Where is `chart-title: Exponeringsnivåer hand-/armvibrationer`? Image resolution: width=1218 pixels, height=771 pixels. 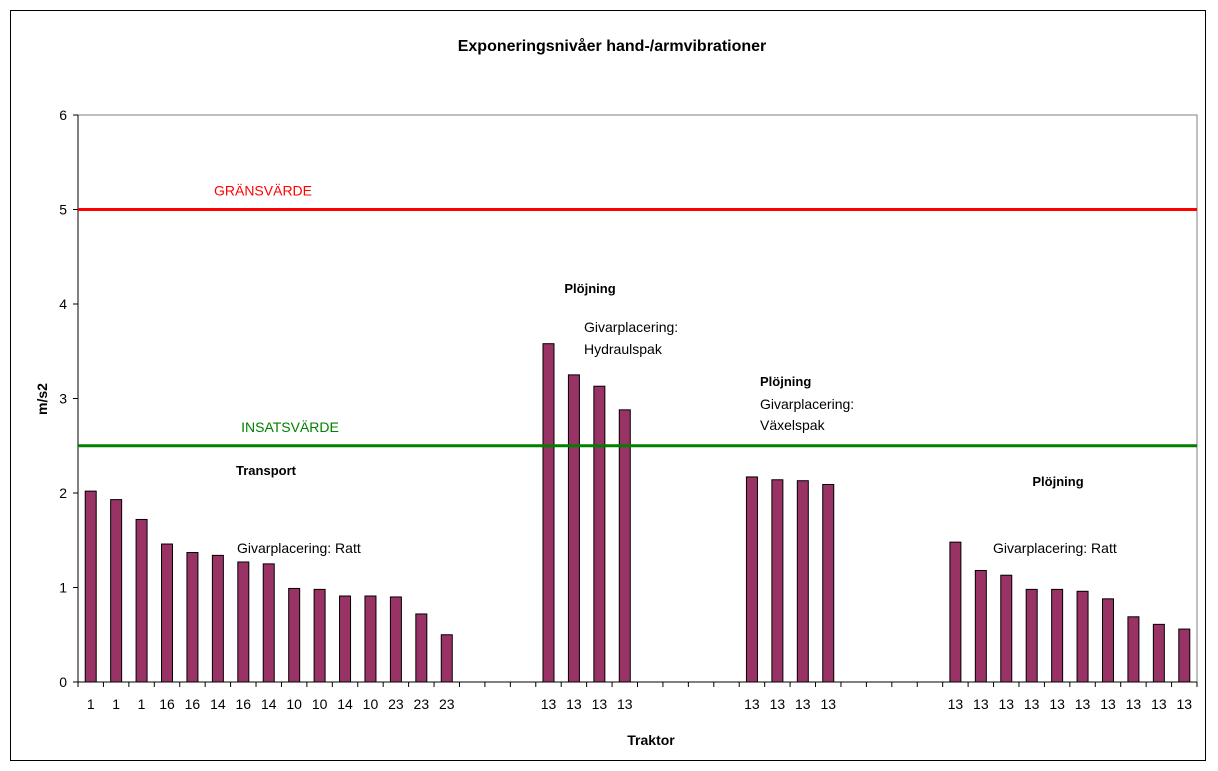
chart-title: Exponeringsnivåer hand-/armvibrationer is located at coordinates (612, 46).